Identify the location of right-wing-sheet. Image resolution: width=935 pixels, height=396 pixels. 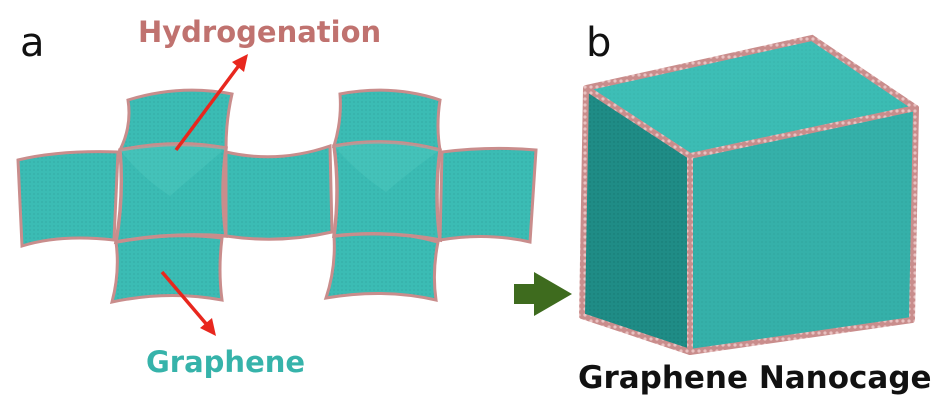
(488, 195).